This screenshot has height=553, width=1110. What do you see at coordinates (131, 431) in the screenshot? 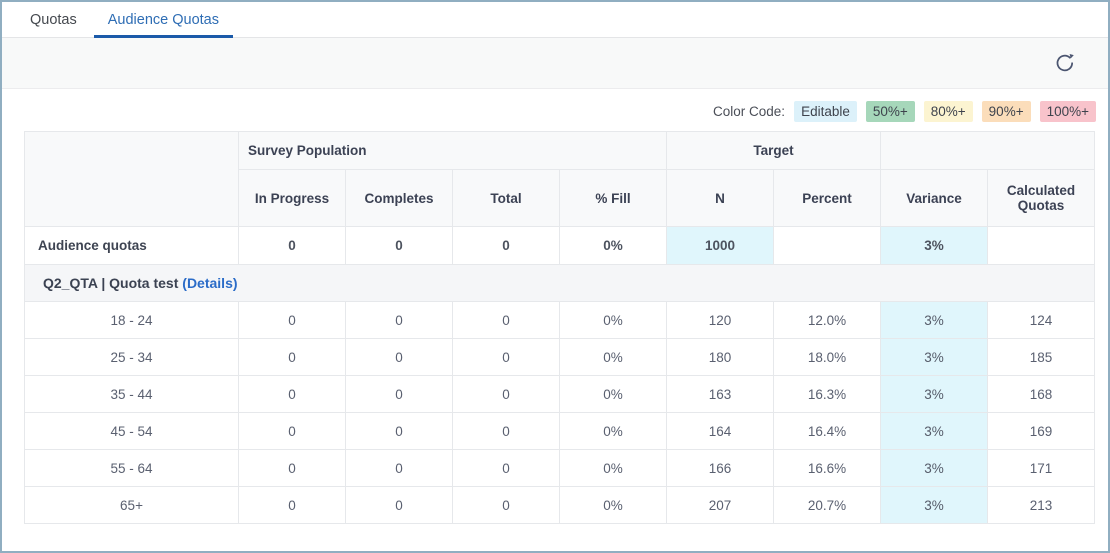
I see `row-label: 45 - 54` at bounding box center [131, 431].